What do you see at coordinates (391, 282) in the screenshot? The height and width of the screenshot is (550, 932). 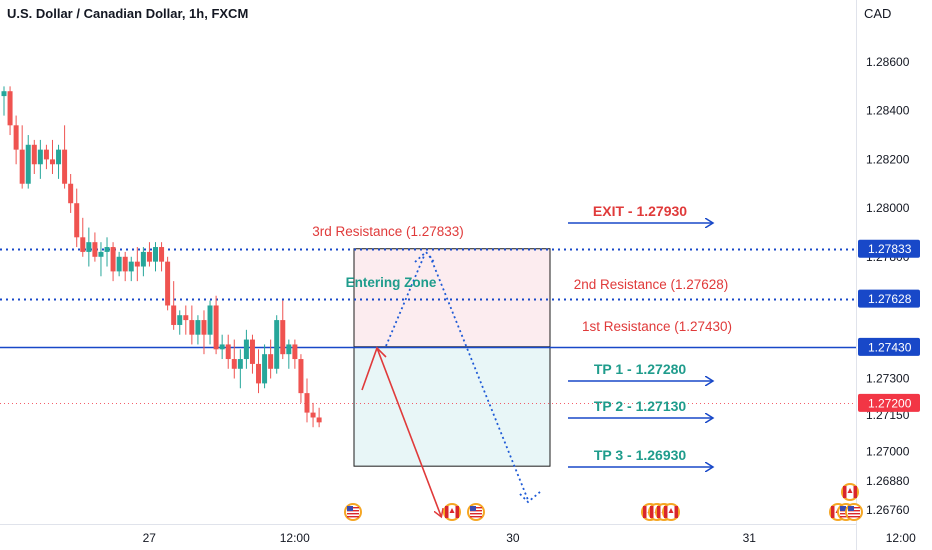 I see `entering-zone-label: Entering Zone` at bounding box center [391, 282].